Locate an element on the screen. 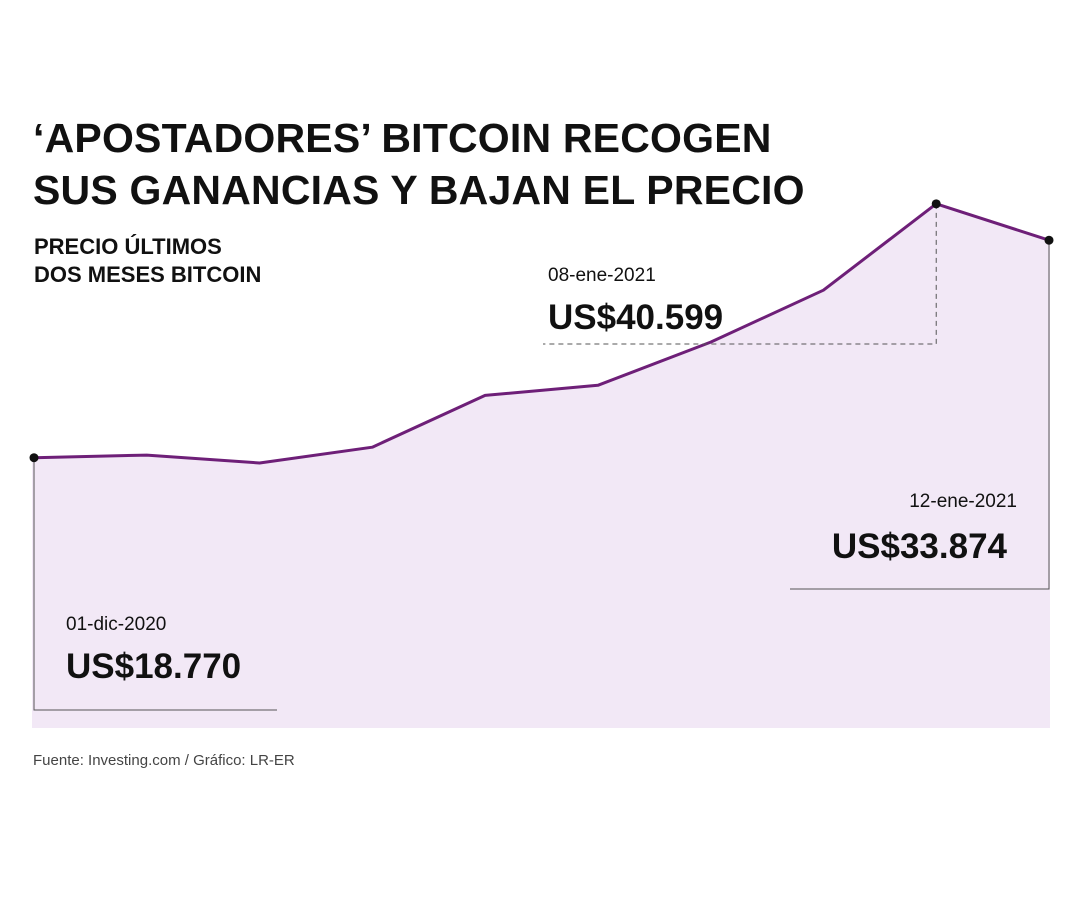 This screenshot has height=900, width=1080. source-note: Fuente: Investing.com / Gráfico: LR-ER is located at coordinates (164, 760).